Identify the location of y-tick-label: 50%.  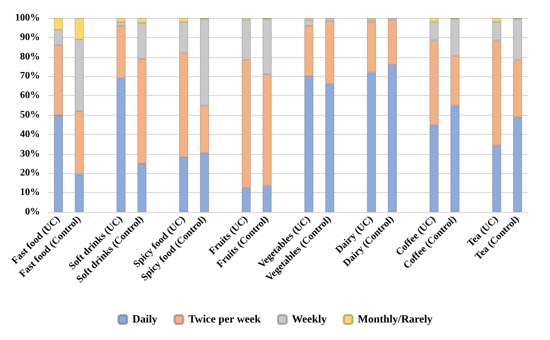
(30, 115).